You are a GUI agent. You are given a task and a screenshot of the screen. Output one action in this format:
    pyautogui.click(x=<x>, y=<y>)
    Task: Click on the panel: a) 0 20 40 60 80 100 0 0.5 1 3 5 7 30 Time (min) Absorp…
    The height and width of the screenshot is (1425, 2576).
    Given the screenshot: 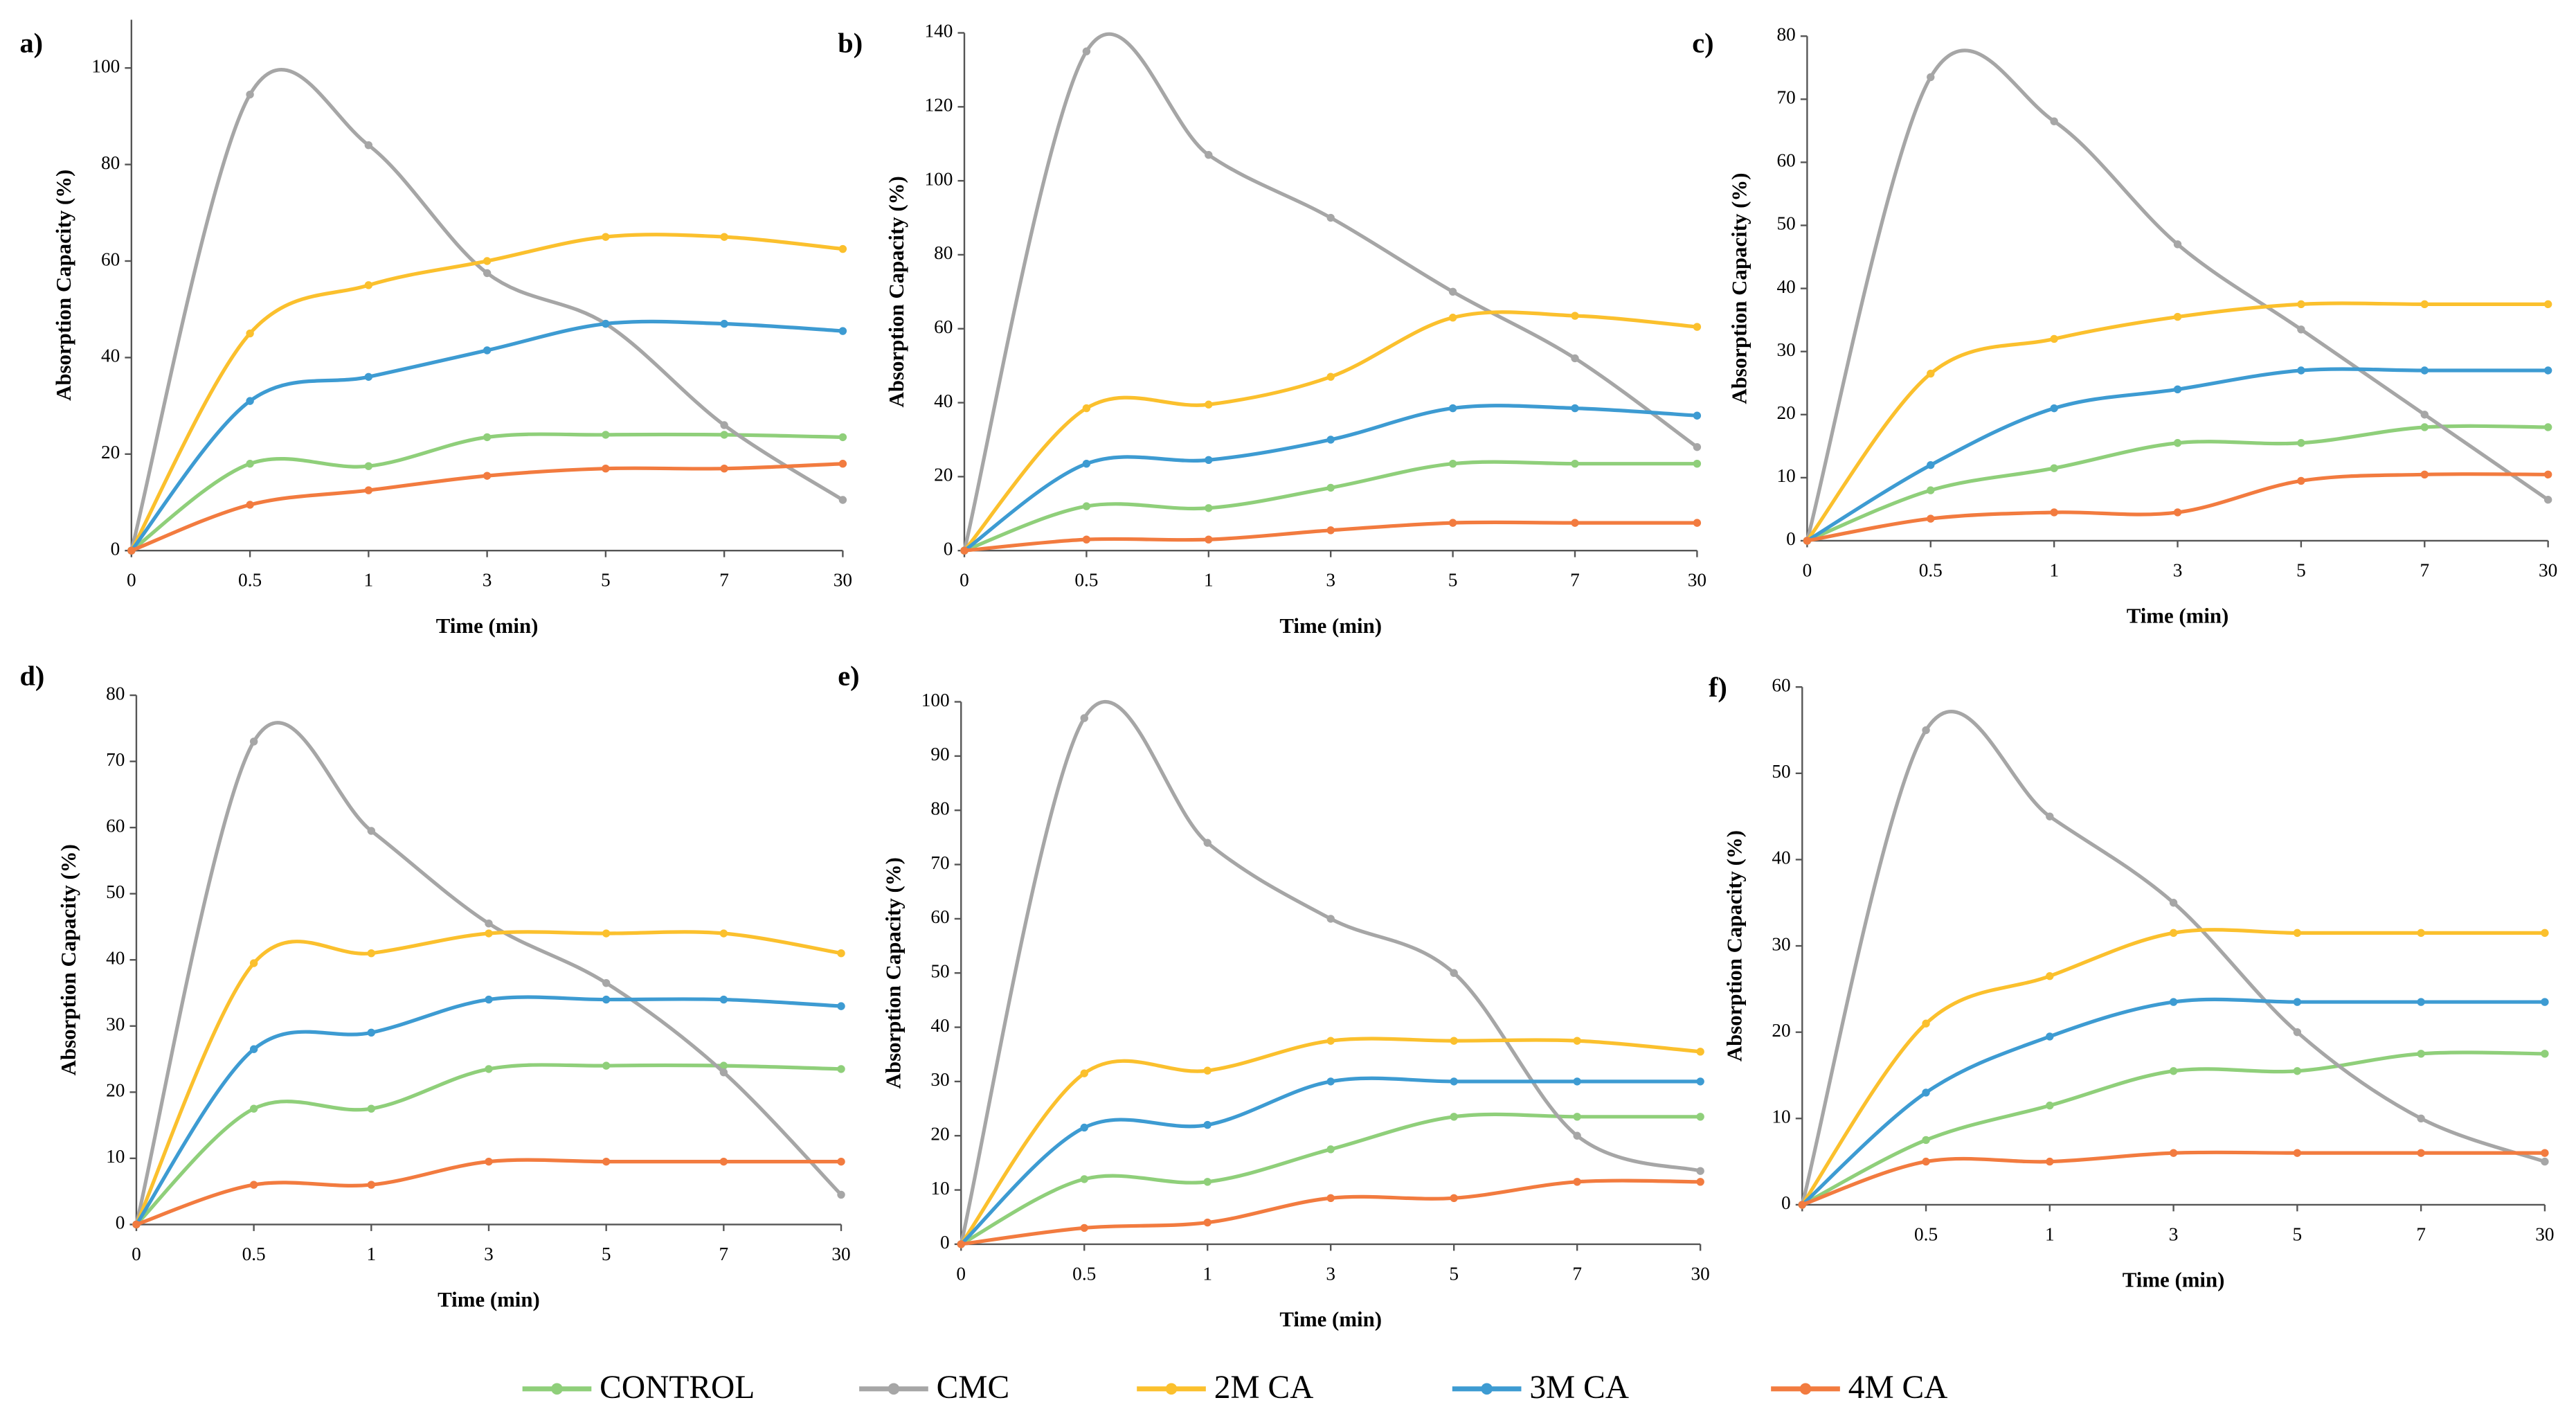 What is the action you would take?
    pyautogui.click(x=436, y=328)
    